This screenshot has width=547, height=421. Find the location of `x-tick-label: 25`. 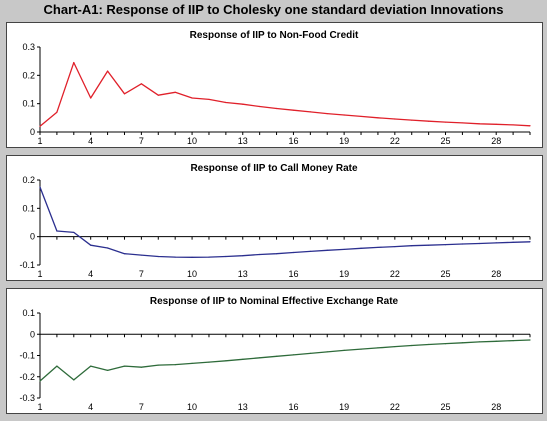

x-tick-label: 25 is located at coordinates (446, 407).